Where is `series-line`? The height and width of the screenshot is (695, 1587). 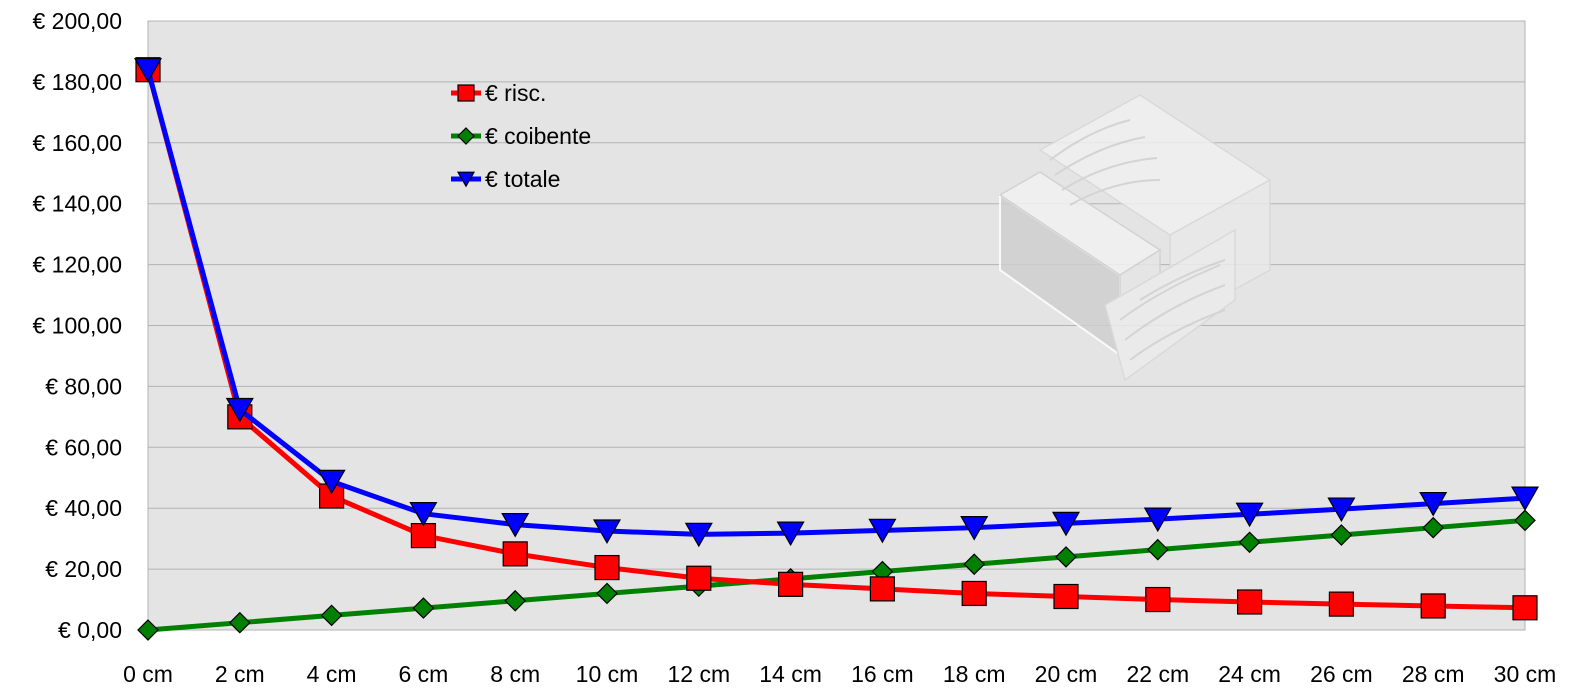 series-line is located at coordinates (836, 575).